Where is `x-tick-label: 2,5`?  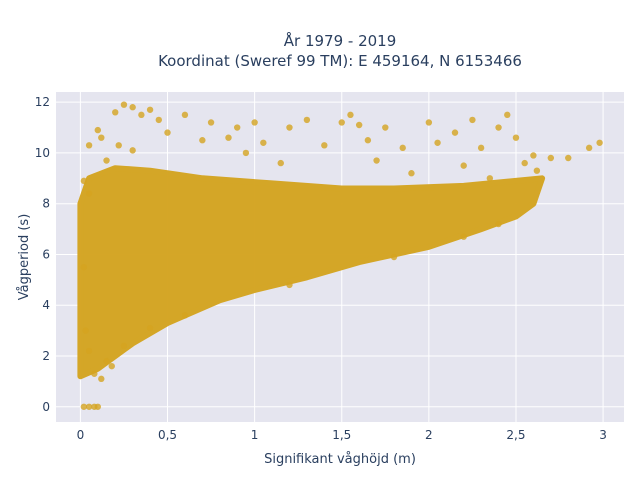 x-tick-label: 2,5 is located at coordinates (515, 435).